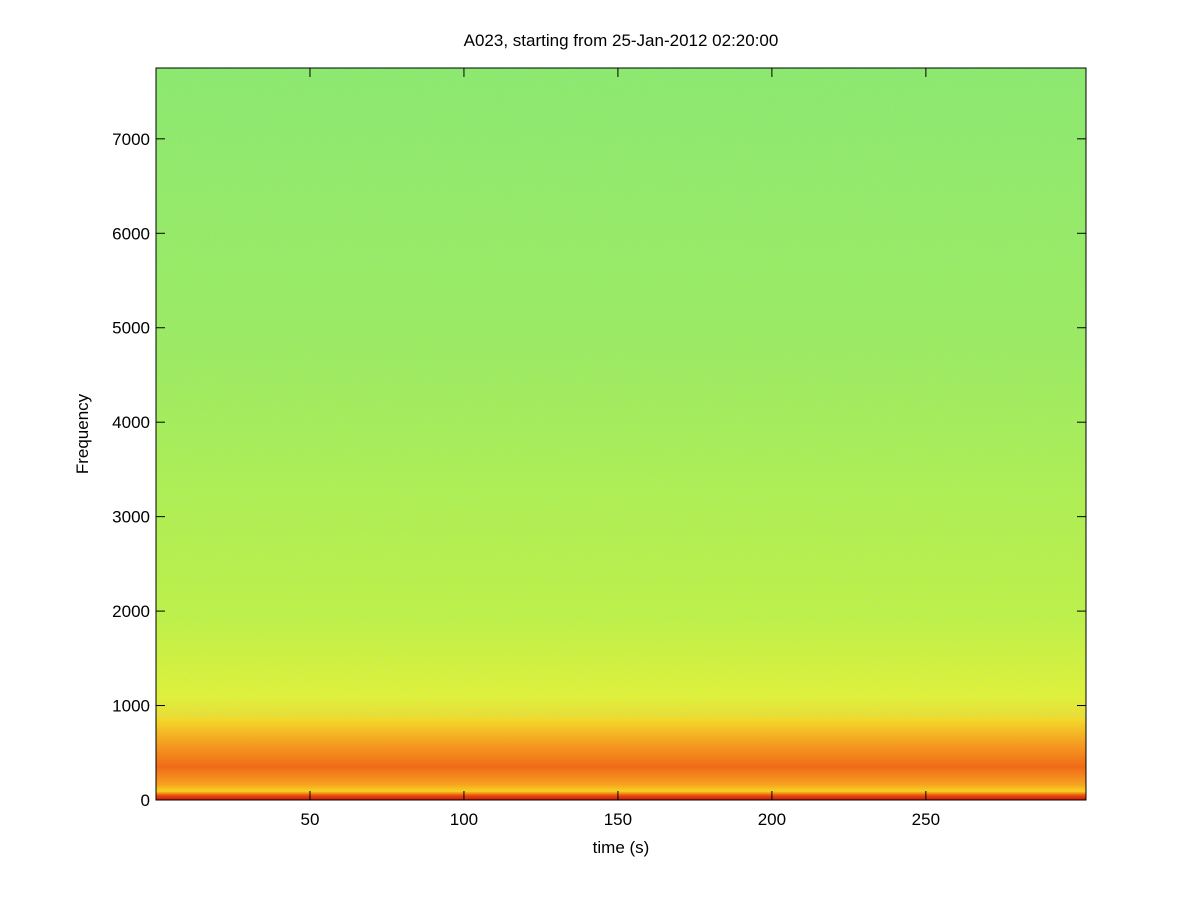 The height and width of the screenshot is (905, 1200). Describe the element at coordinates (772, 819) in the screenshot. I see `x-tick-label: 200` at that location.